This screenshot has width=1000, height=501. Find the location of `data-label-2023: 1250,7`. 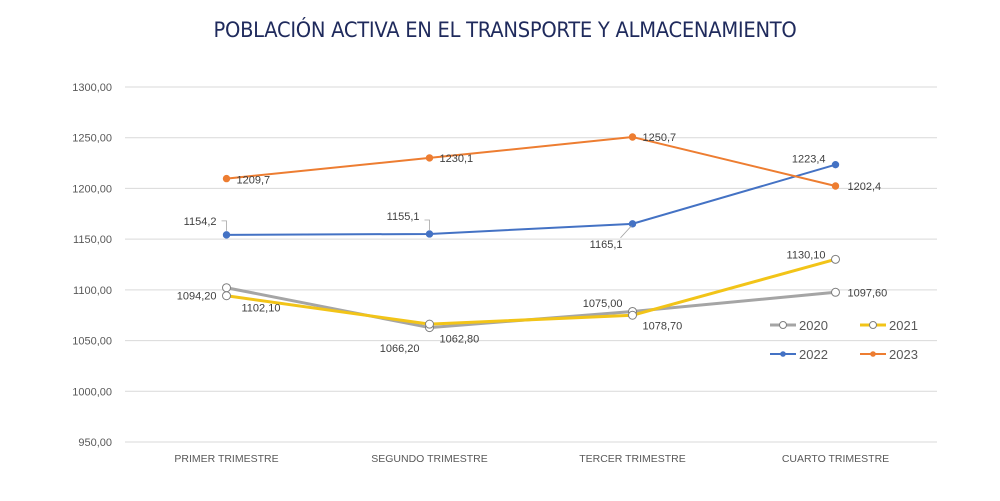

data-label-2023: 1250,7 is located at coordinates (660, 138).